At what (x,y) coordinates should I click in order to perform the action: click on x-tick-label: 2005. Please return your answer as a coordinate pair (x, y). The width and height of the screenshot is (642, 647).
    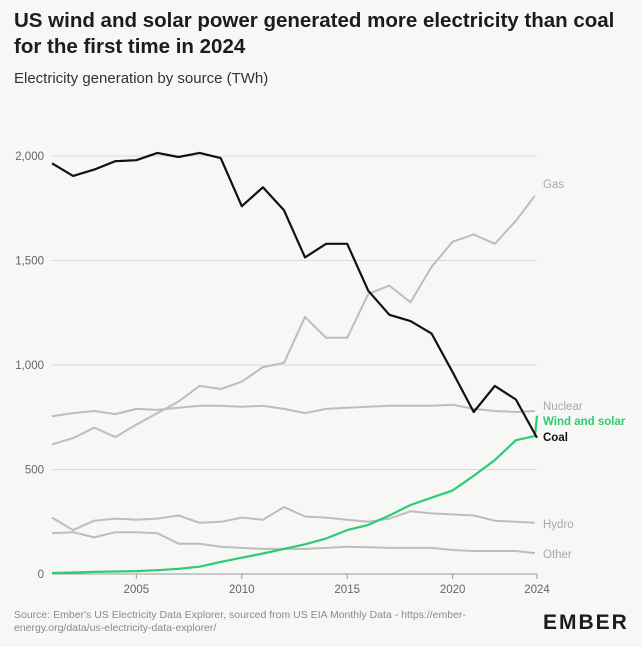
    Looking at the image, I should click on (137, 590).